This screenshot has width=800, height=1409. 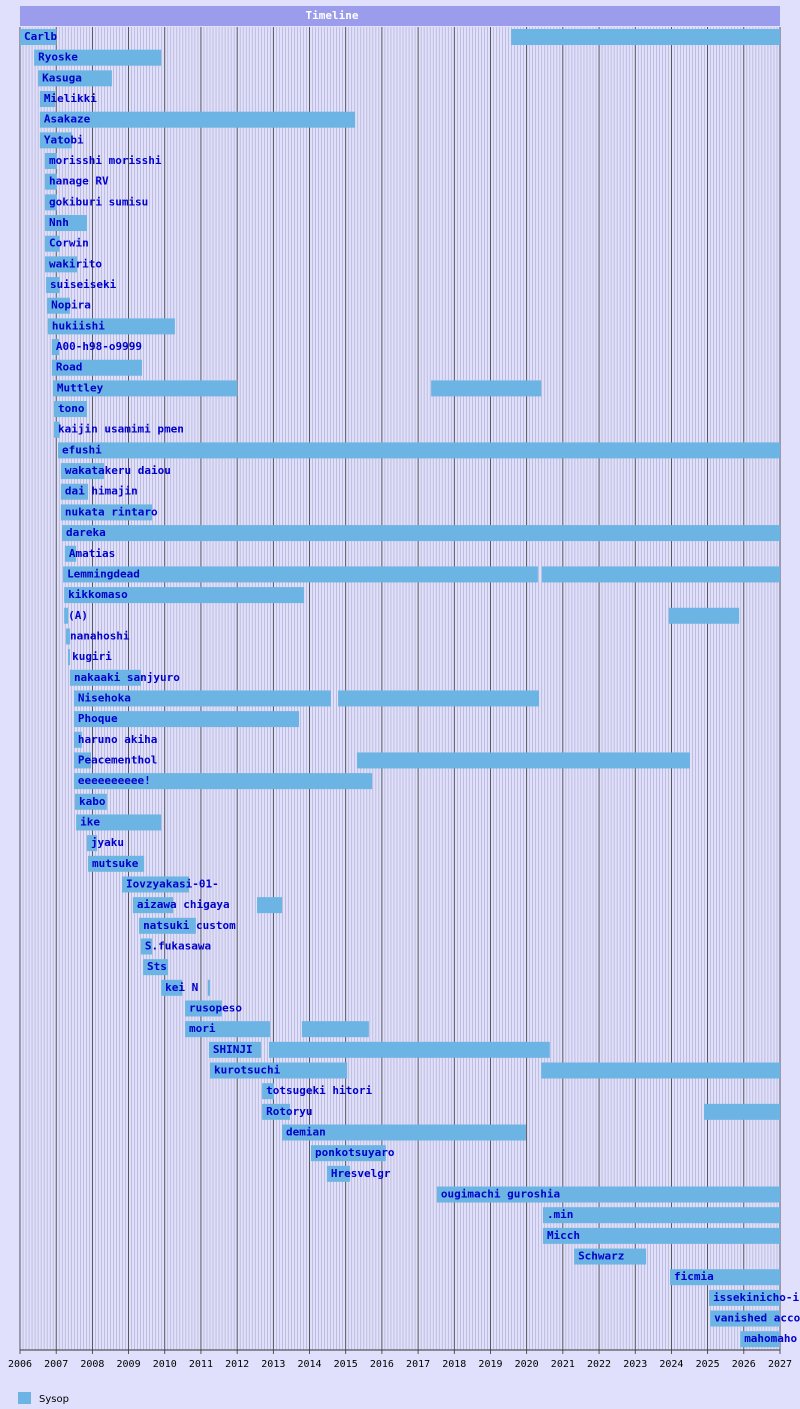 What do you see at coordinates (71, 305) in the screenshot?
I see `row-label: Nopira` at bounding box center [71, 305].